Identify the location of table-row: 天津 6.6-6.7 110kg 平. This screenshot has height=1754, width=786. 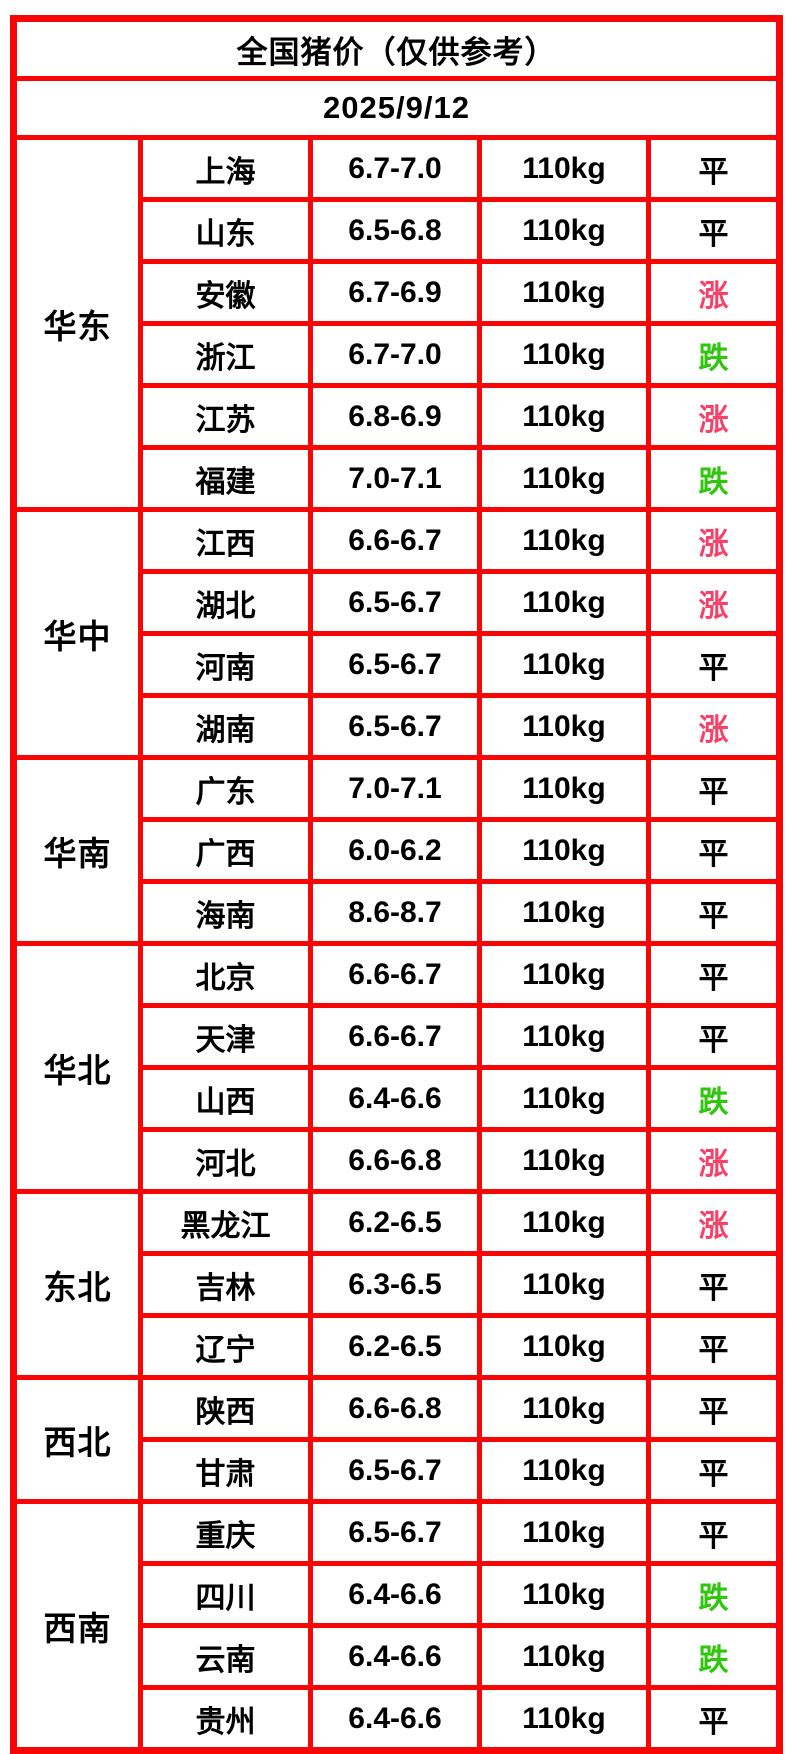
(398, 1036).